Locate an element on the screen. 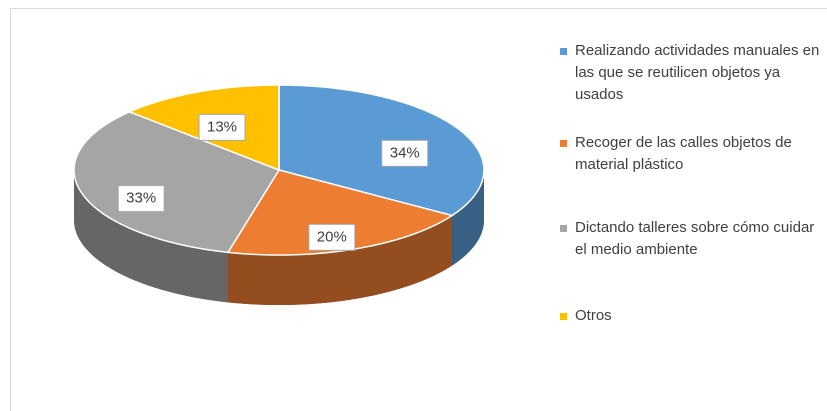 This screenshot has width=827, height=411. slice is located at coordinates (177, 182).